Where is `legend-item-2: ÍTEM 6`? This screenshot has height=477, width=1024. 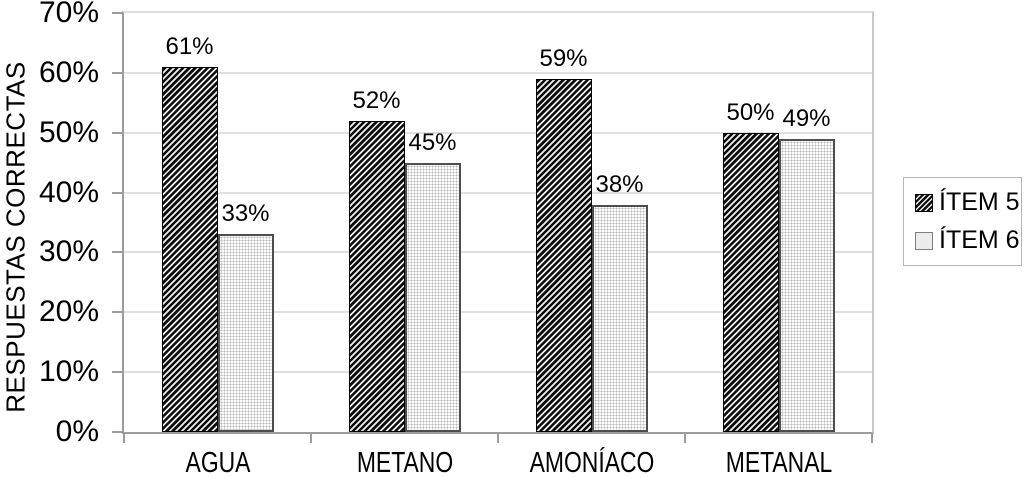 legend-item-2: ÍTEM 6 is located at coordinates (968, 240).